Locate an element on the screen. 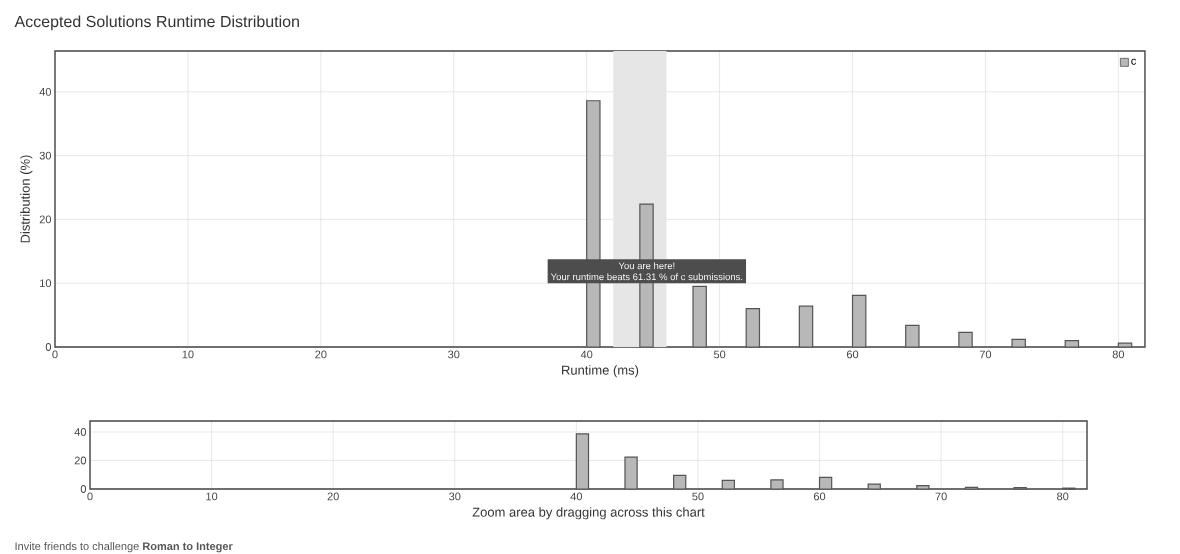  y-tick-label: 10 is located at coordinates (46, 283).